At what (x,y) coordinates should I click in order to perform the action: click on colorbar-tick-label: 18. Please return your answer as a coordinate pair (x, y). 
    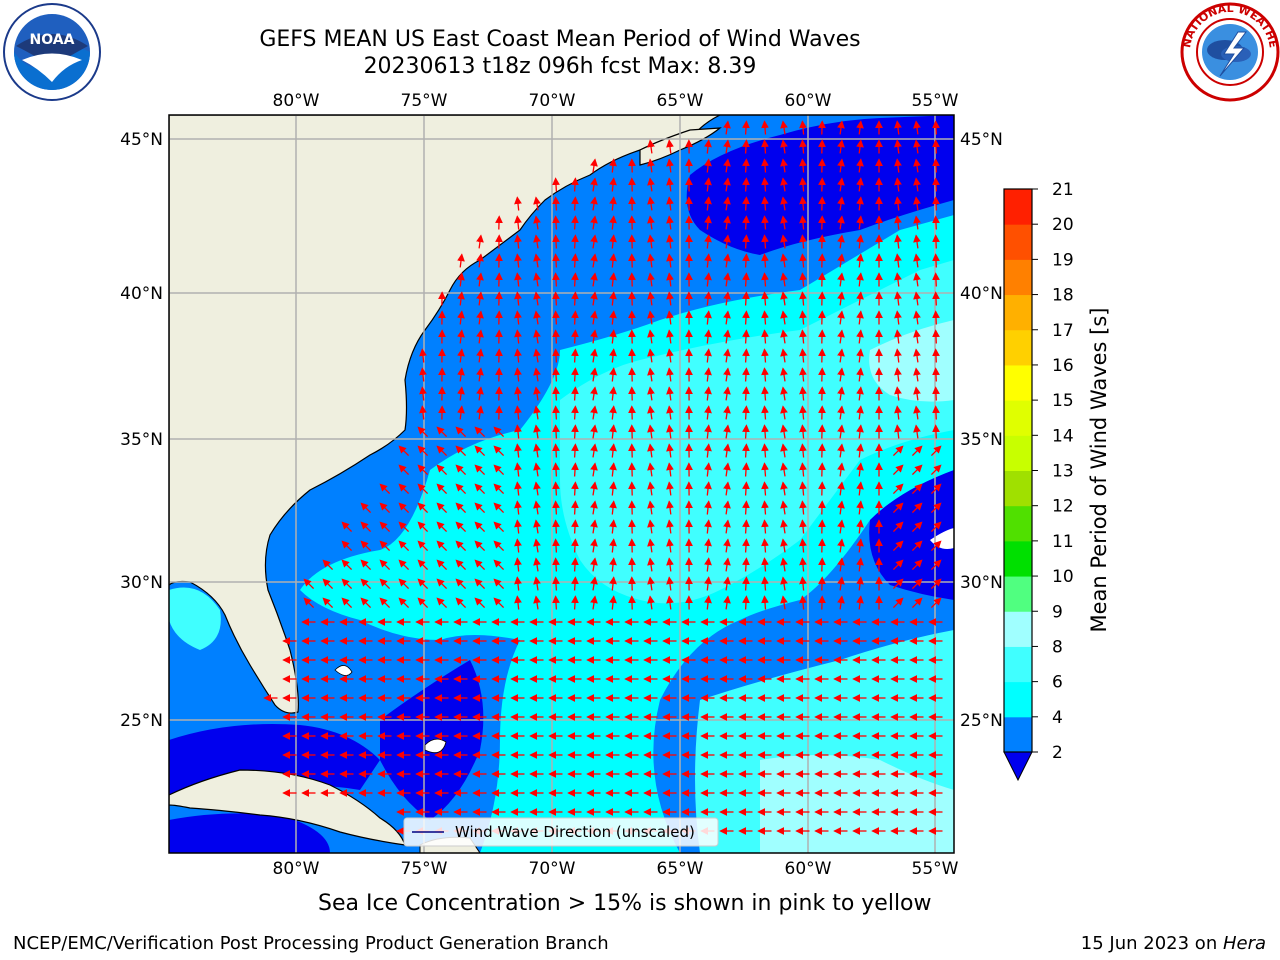
    Looking at the image, I should click on (1063, 296).